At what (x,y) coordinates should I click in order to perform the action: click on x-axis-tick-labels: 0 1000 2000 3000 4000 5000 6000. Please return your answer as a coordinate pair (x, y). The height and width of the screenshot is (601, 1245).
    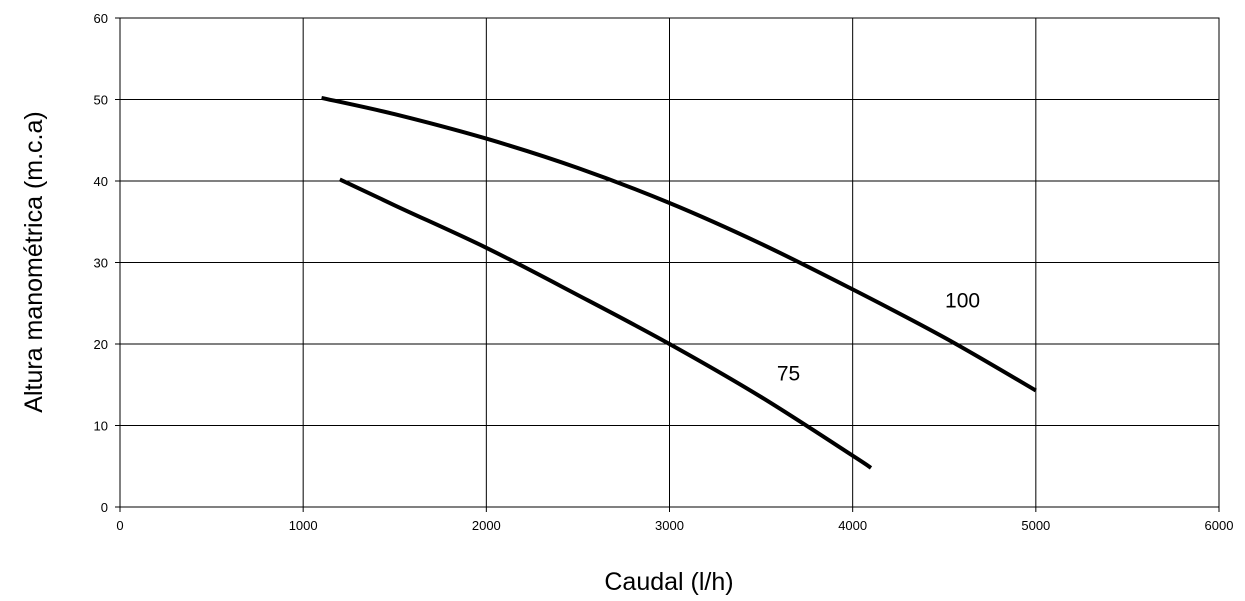
    Looking at the image, I should click on (674, 520).